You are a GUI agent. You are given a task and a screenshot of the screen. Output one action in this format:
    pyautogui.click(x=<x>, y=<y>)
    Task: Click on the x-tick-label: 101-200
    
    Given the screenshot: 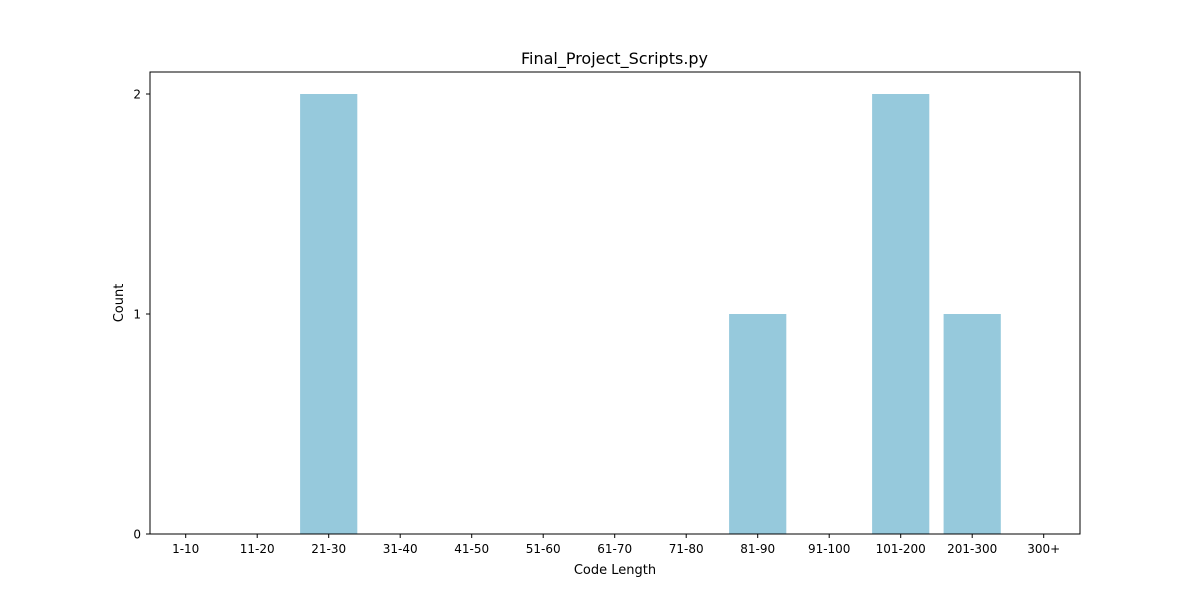 What is the action you would take?
    pyautogui.click(x=901, y=549)
    